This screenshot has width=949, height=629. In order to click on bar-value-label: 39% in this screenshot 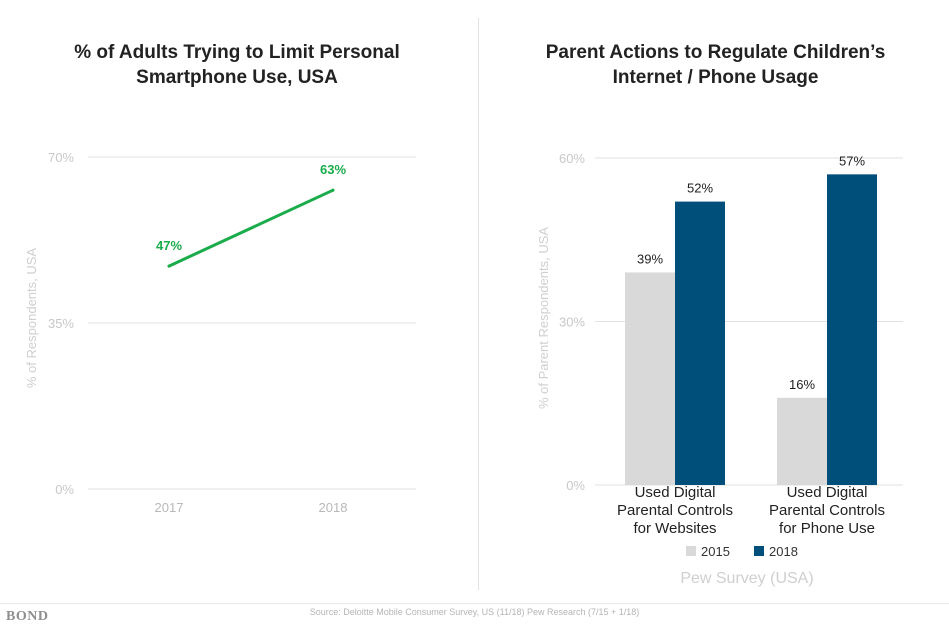, I will do `click(650, 258)`.